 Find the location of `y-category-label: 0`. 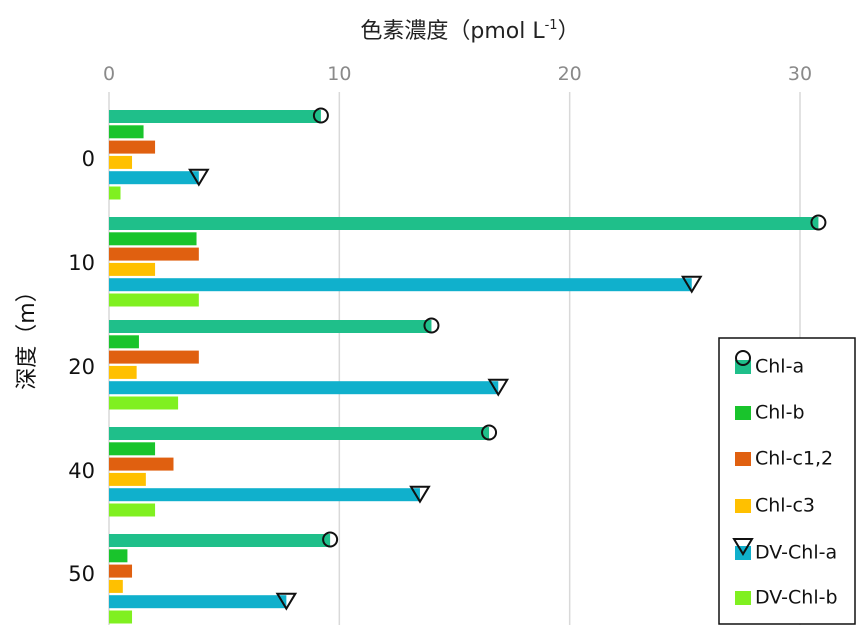

y-category-label: 0 is located at coordinates (88, 159).